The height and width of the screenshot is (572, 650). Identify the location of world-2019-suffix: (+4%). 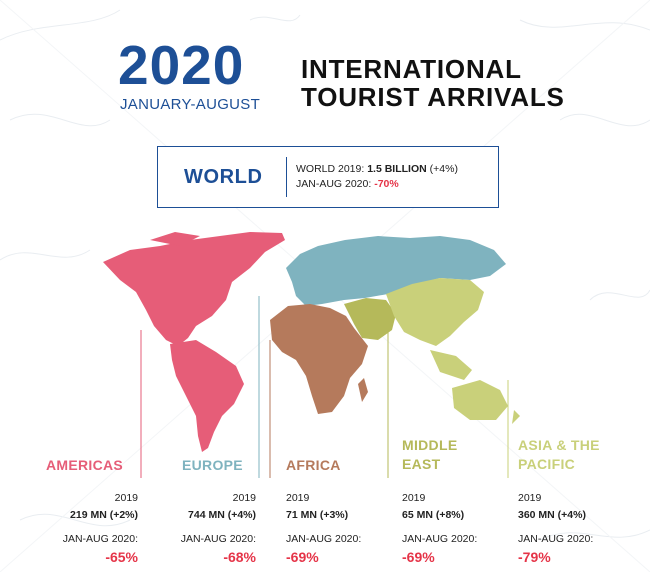
(442, 169).